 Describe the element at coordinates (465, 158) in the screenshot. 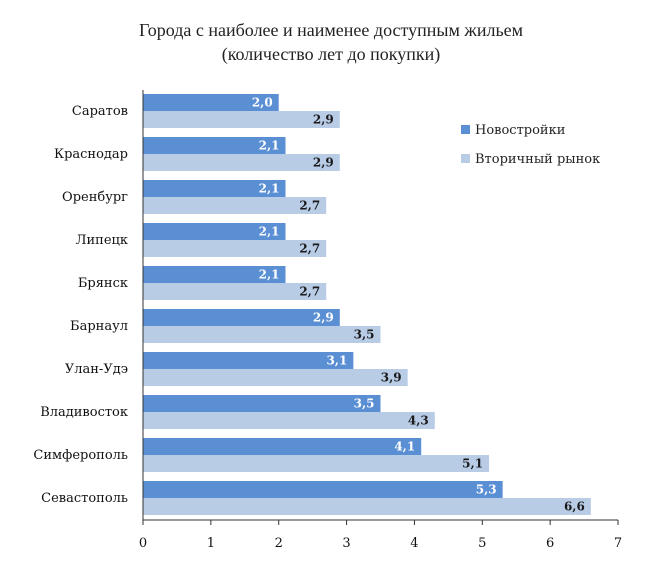

I see `legend-swatch-secondary` at that location.